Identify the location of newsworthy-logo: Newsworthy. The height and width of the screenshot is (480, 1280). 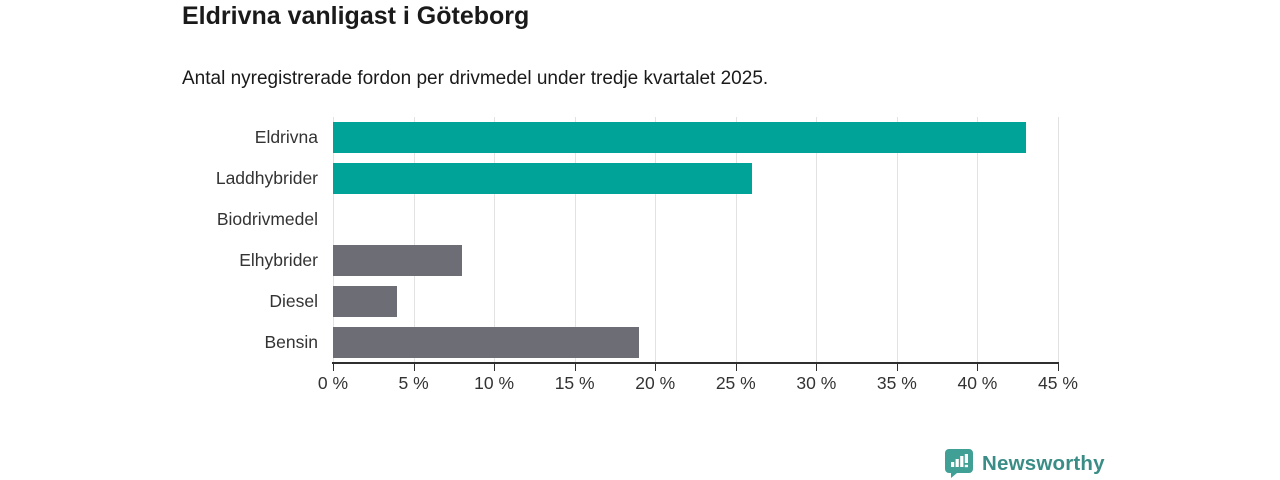
(1024, 463).